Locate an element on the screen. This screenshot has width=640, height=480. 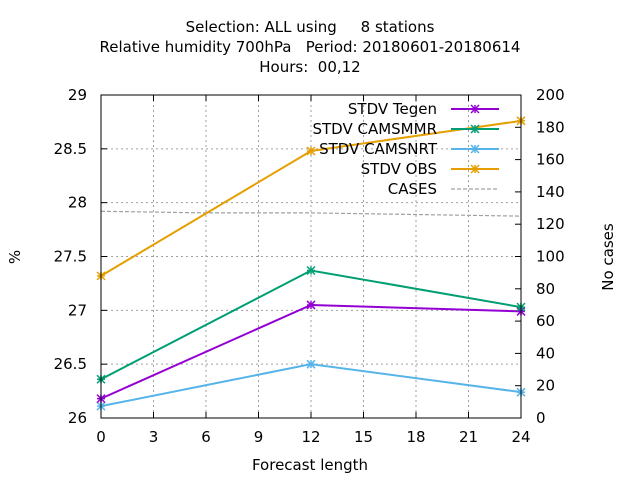
legend-label: STDV Tegen is located at coordinates (392, 109).